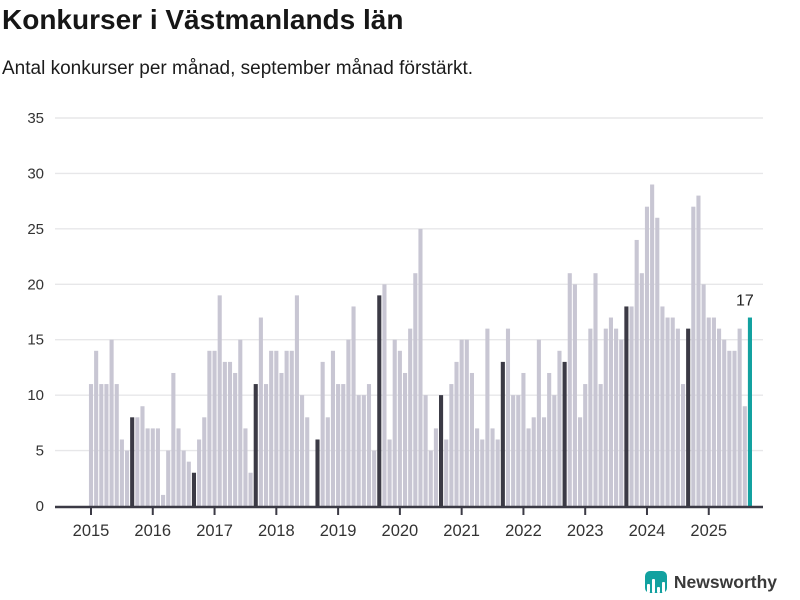 Image resolution: width=800 pixels, height=600 pixels. What do you see at coordinates (203, 19) in the screenshot?
I see `chart-title: Konkurser i Västmanlands län` at bounding box center [203, 19].